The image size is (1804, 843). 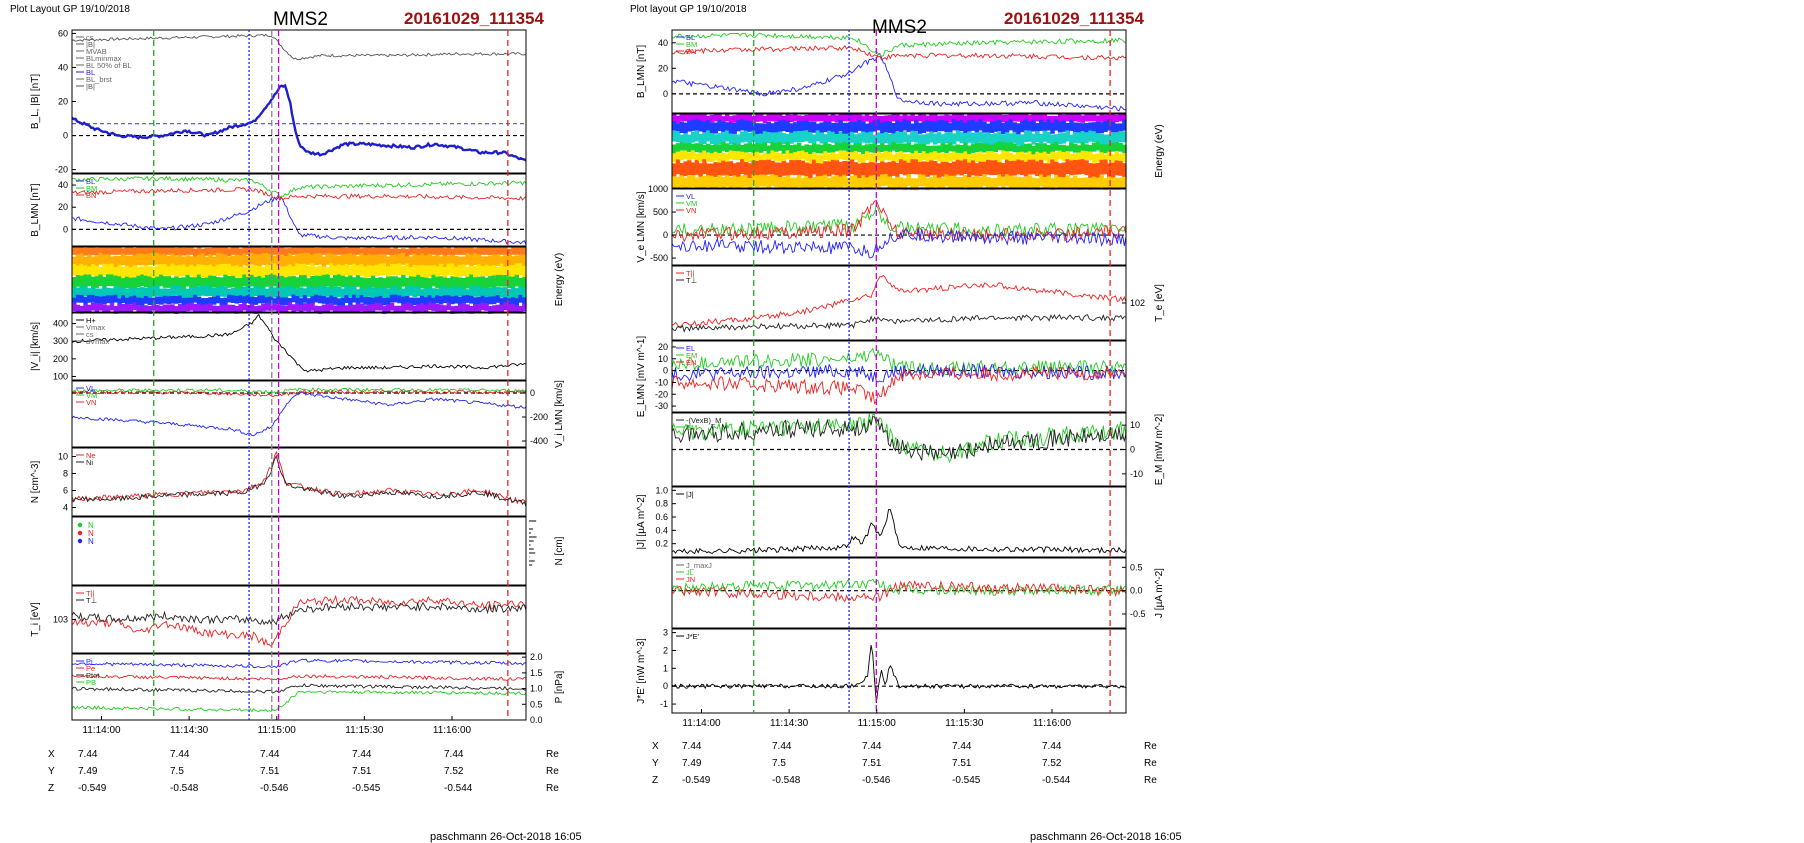 What do you see at coordinates (104, 58) in the screenshot?
I see `legend-entry: BLminmax` at bounding box center [104, 58].